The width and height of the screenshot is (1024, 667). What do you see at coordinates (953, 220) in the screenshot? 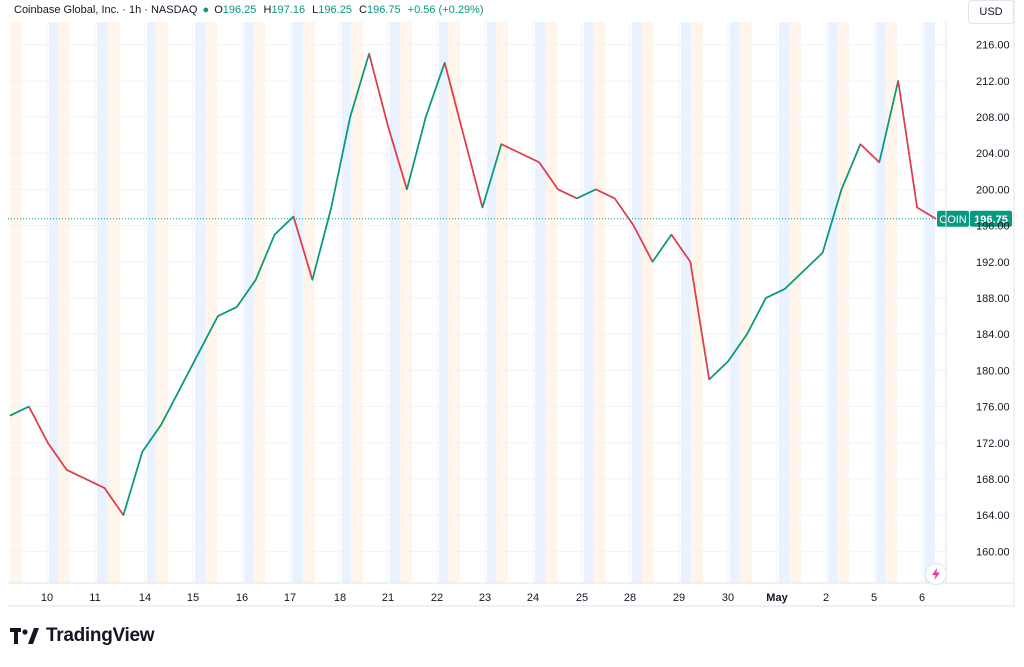
I see `symbol-tag-text: COIN` at bounding box center [953, 220].